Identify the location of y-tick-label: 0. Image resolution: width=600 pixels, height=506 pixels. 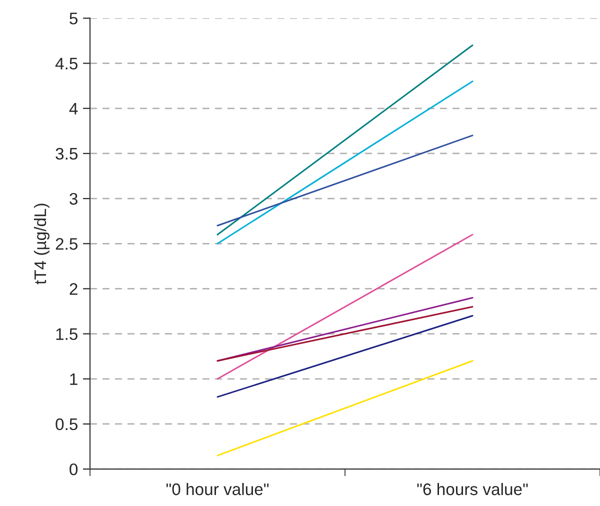
(74, 469).